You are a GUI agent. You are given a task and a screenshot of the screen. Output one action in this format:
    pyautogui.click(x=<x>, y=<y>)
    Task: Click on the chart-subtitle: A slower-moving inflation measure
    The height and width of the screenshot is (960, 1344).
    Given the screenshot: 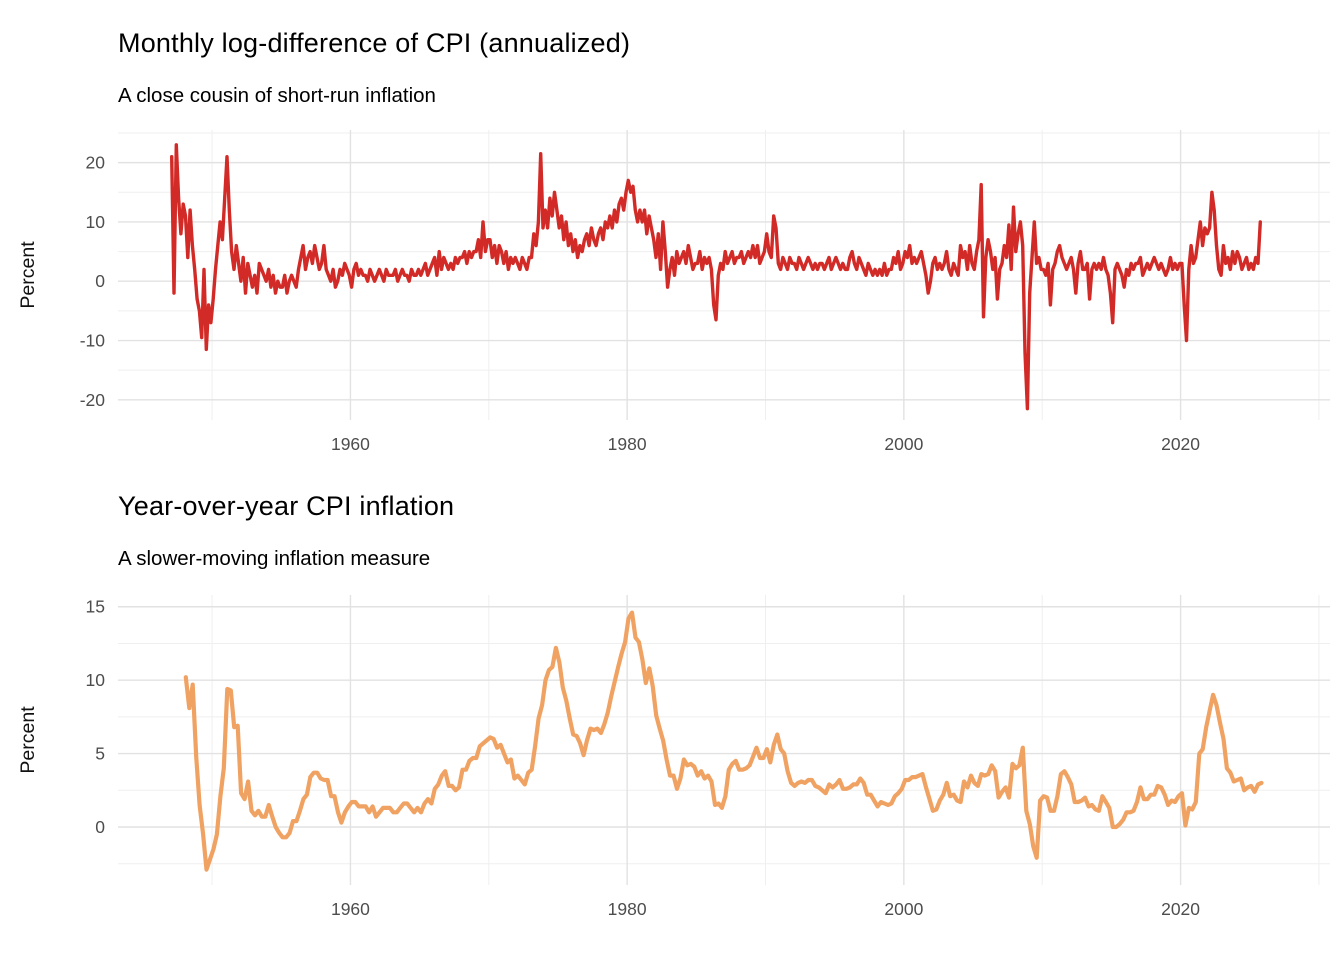 What is the action you would take?
    pyautogui.click(x=274, y=558)
    